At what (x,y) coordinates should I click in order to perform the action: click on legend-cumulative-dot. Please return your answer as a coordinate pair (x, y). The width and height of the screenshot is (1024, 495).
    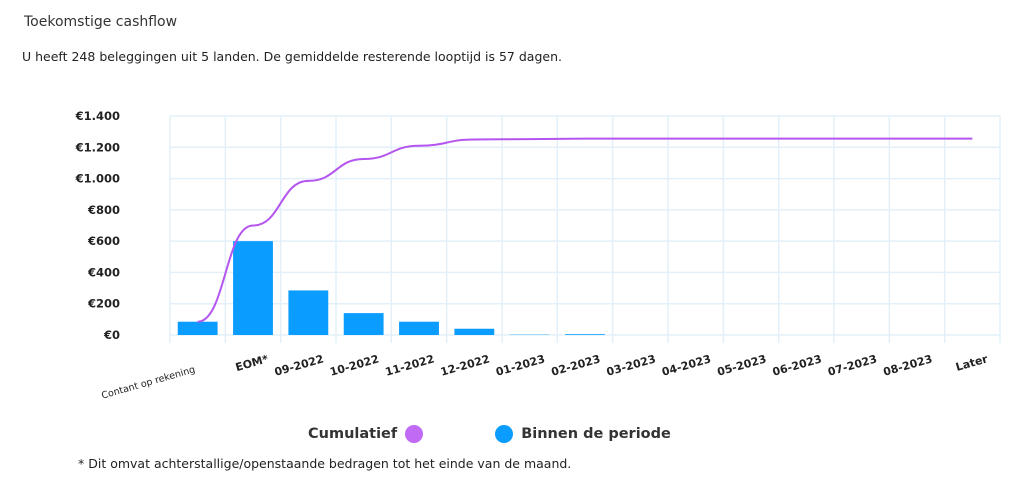
    Looking at the image, I should click on (414, 434).